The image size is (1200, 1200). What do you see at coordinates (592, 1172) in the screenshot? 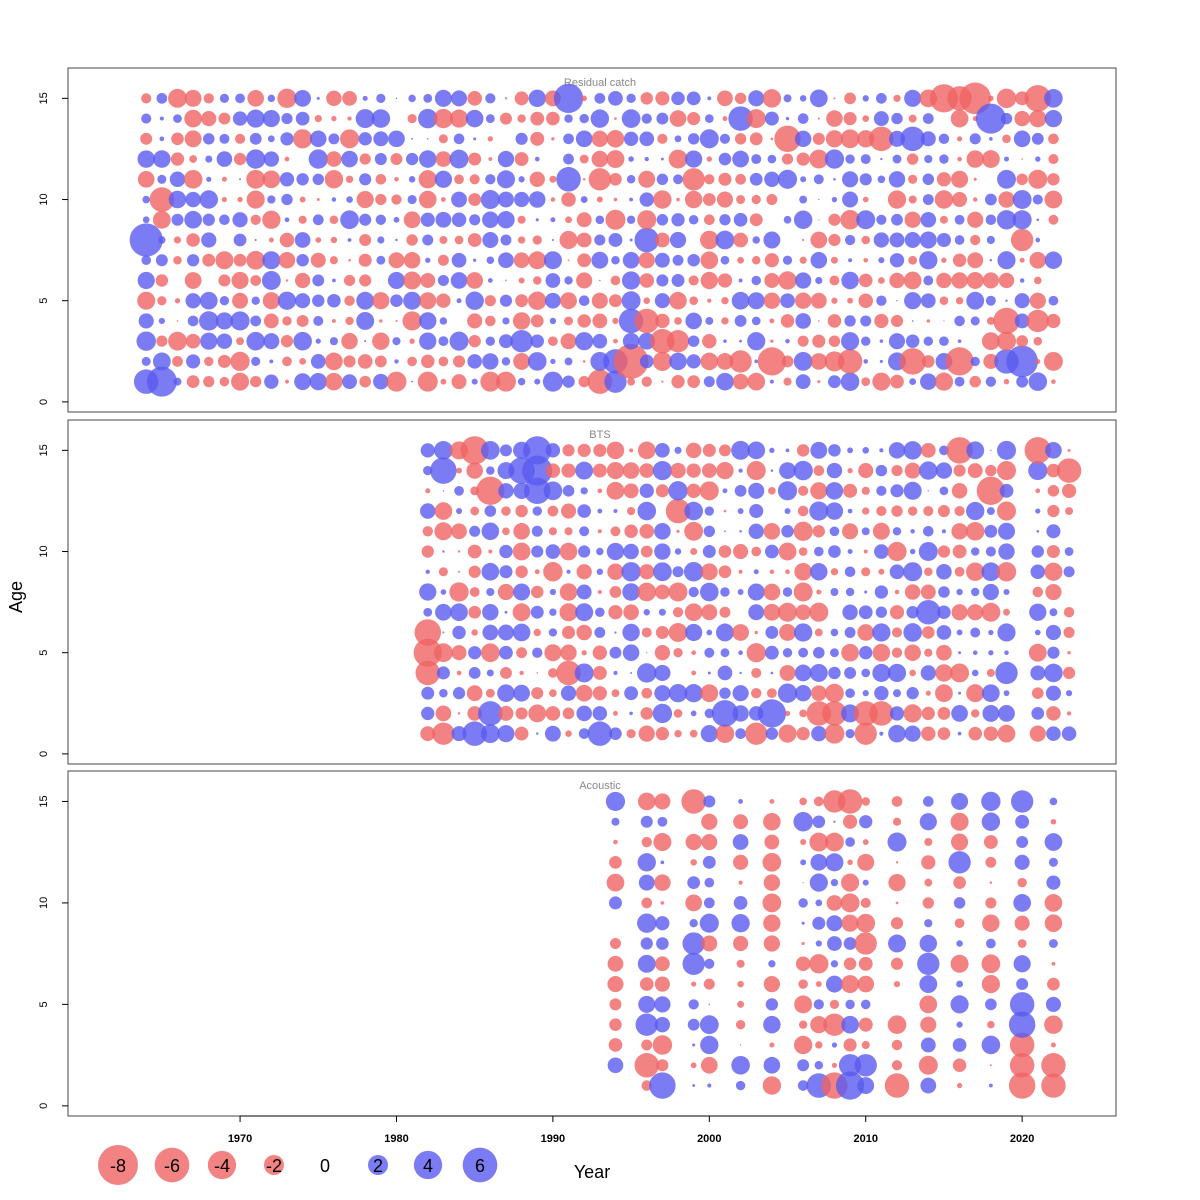
I see `x-axis-title: Year` at bounding box center [592, 1172].